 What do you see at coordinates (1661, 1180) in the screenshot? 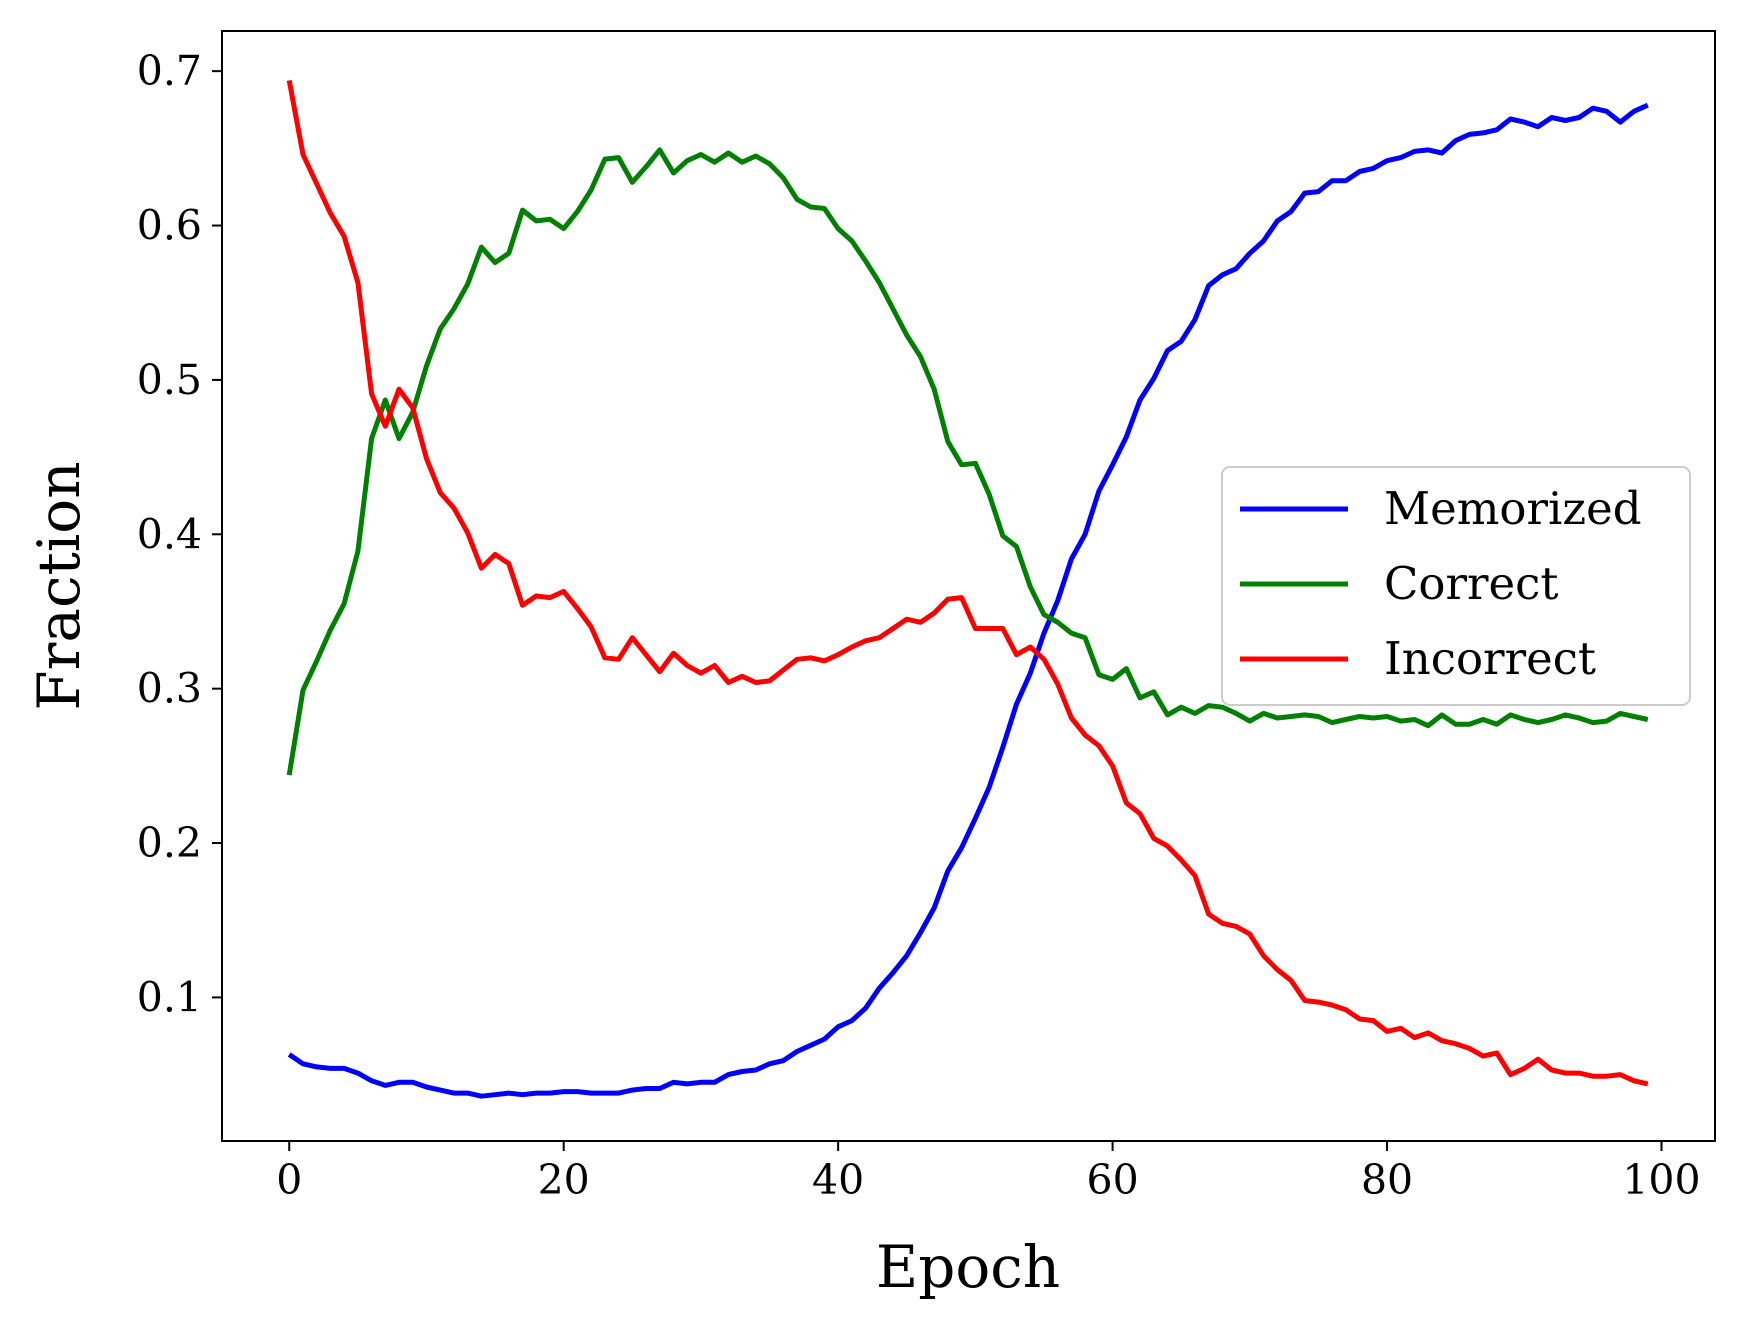
I see `x-tick-label: 100` at bounding box center [1661, 1180].